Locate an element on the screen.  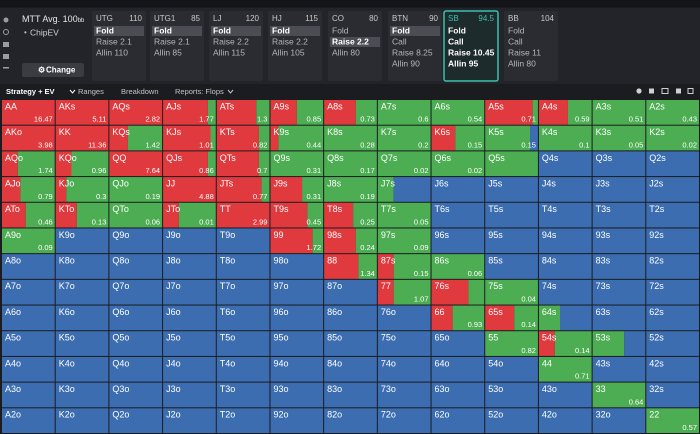
action: Allin 110 is located at coordinates (112, 52).